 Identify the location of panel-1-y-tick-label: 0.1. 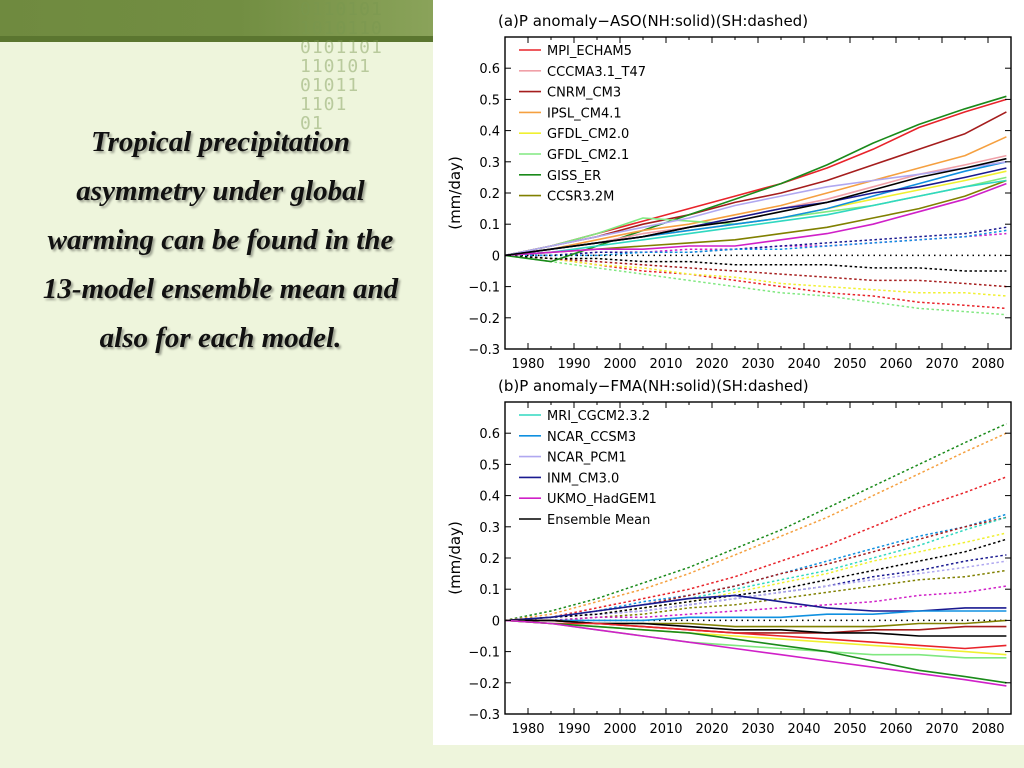
(489, 225).